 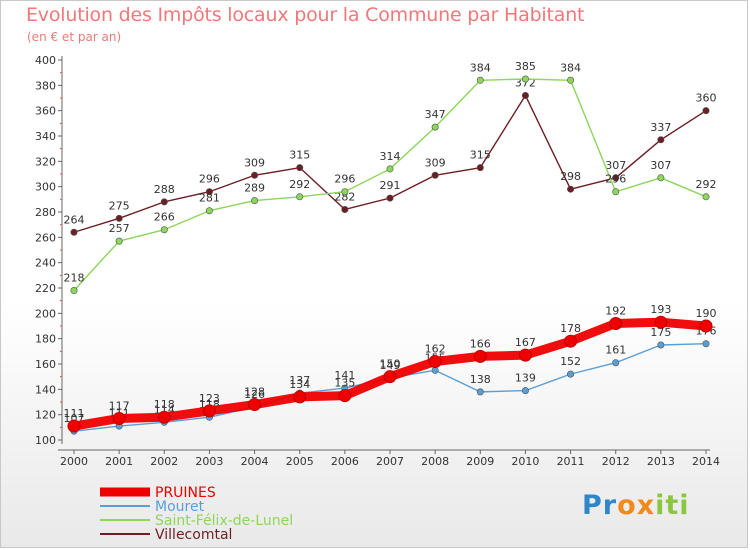 I want to click on data-label: 126, so click(x=254, y=394).